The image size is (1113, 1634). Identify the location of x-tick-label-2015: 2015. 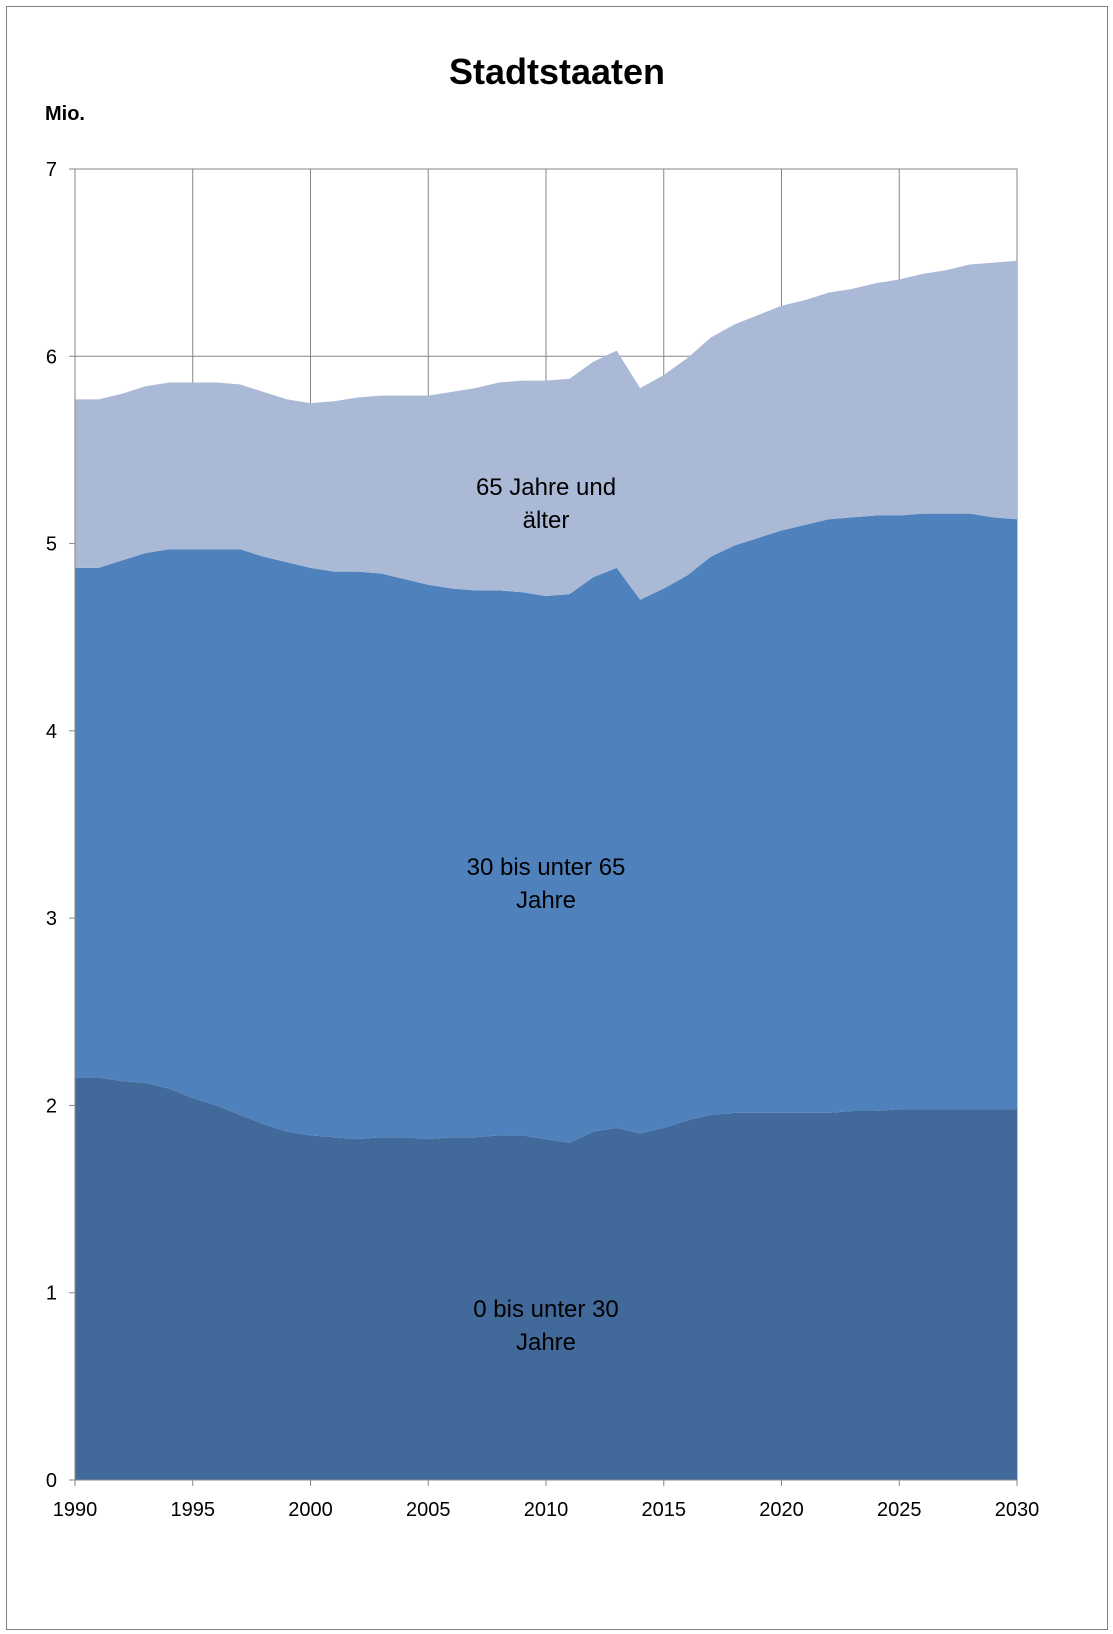
(664, 1510).